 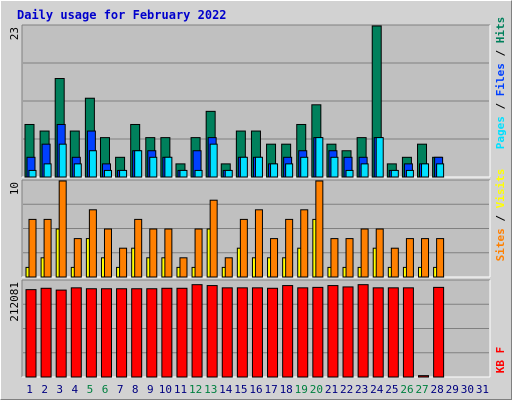 What do you see at coordinates (437, 389) in the screenshot?
I see `x-tick-label-day-28: 28` at bounding box center [437, 389].